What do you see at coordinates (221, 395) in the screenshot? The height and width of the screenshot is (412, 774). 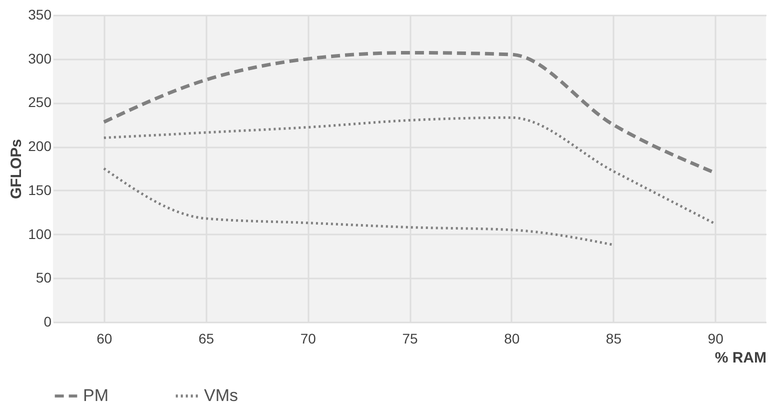 I see `legend-label: VMs` at bounding box center [221, 395].